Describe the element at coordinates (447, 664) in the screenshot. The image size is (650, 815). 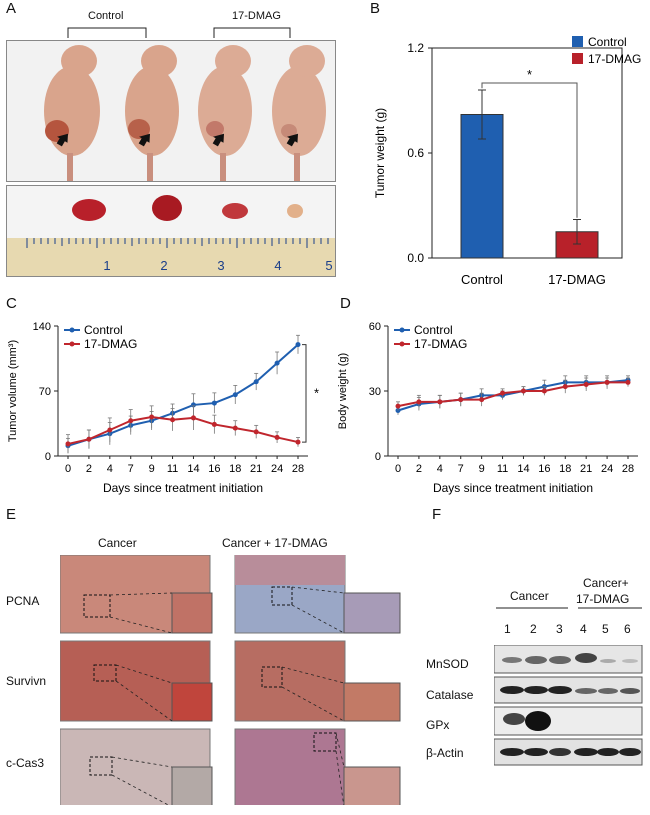
I see `protein-mnsod: MnSOD` at that location.